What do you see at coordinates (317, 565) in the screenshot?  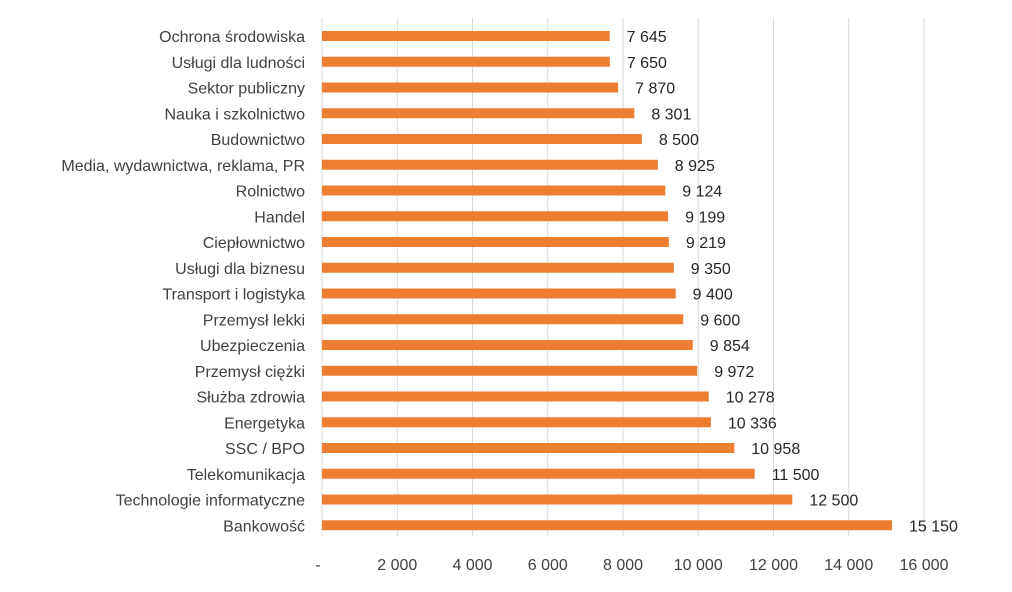 I see `x-tick-label: -` at bounding box center [317, 565].